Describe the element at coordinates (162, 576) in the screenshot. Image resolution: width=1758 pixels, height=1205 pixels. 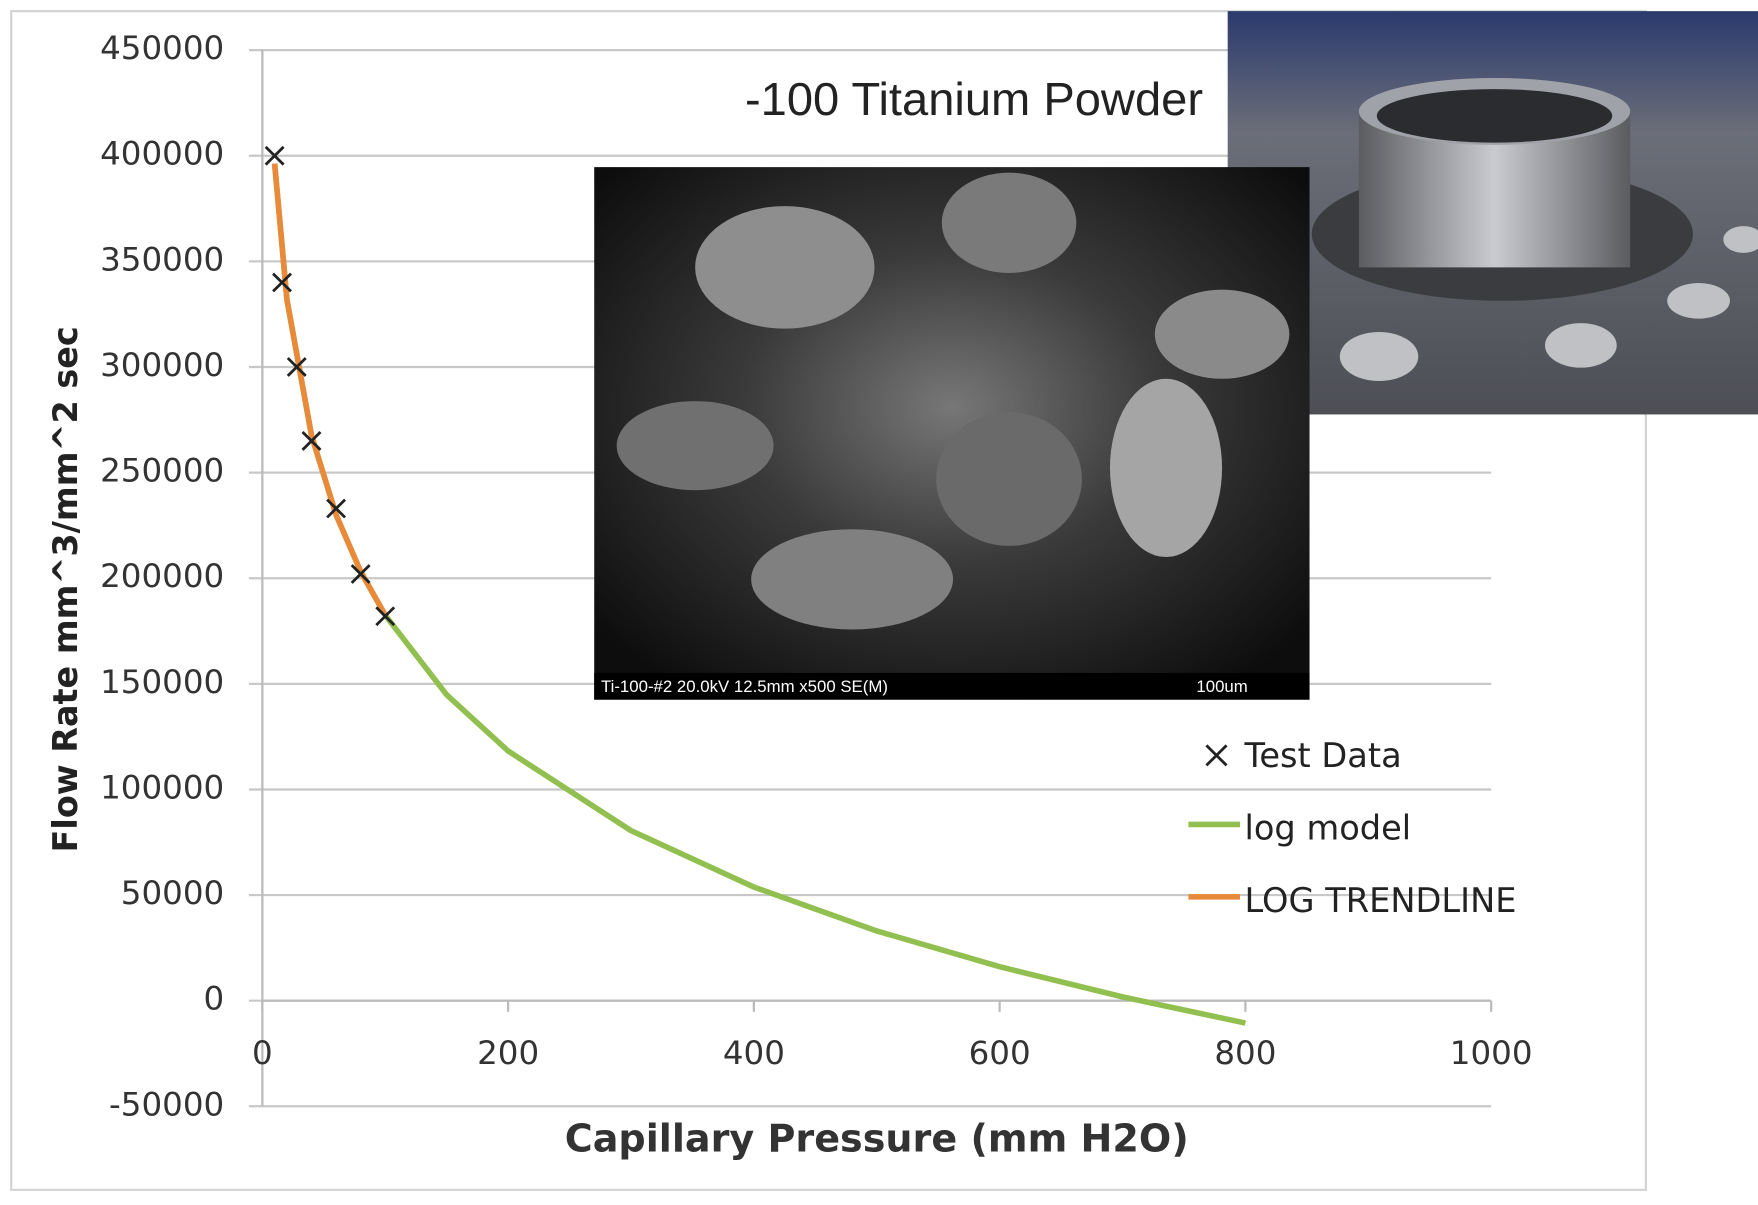
I see `y-tick-label: 200000` at that location.